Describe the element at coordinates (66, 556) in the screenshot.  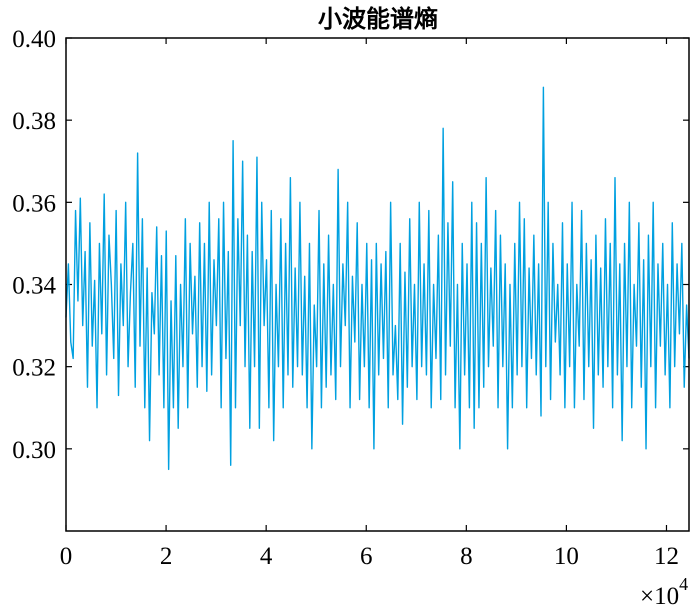
I see `x-tick-label: 0` at that location.